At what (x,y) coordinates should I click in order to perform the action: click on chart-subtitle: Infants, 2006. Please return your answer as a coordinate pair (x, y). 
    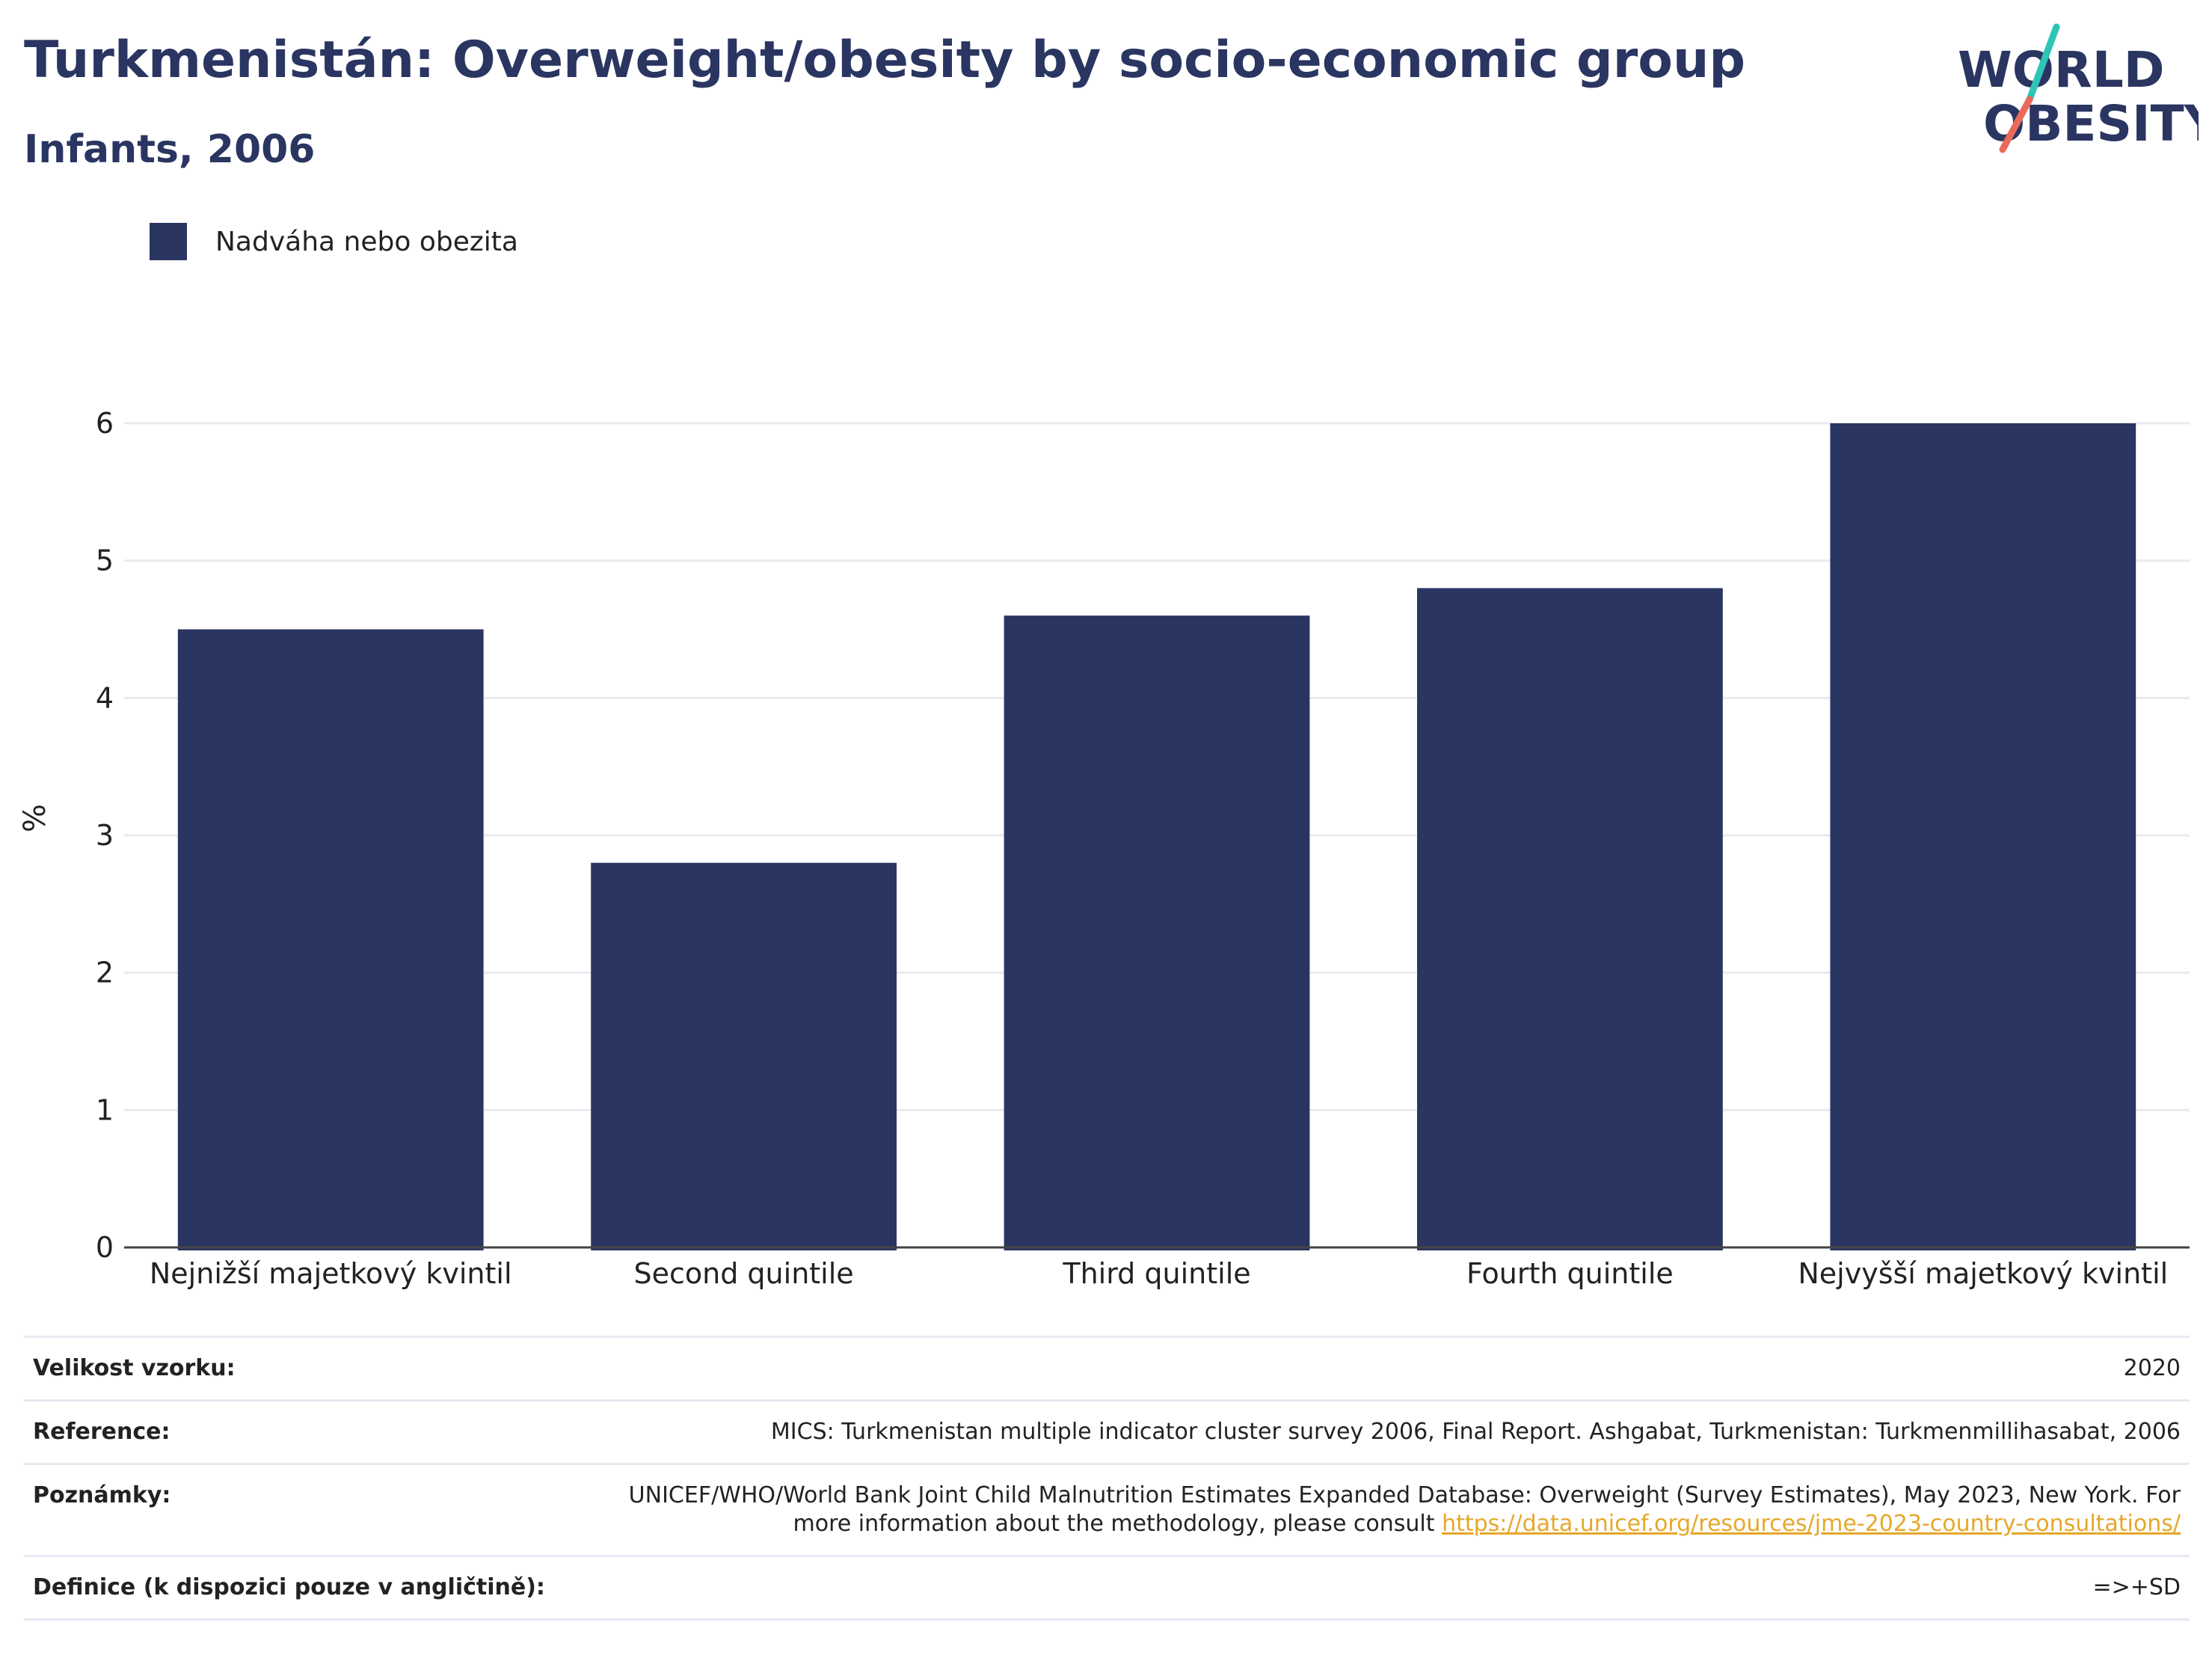
    Looking at the image, I should click on (170, 149).